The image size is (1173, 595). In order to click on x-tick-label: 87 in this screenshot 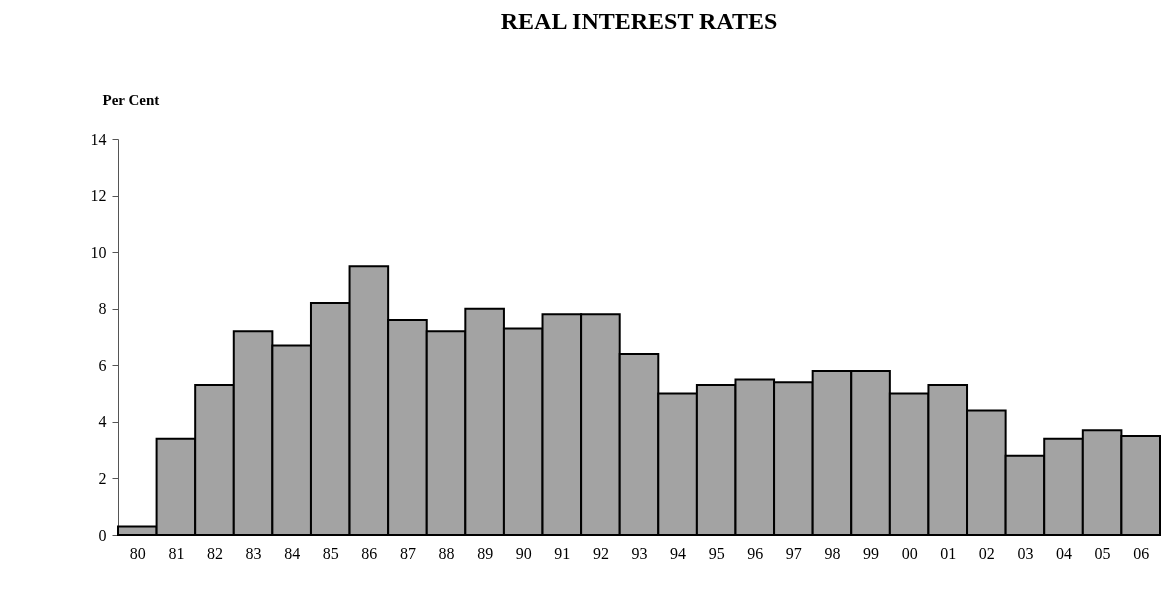, I will do `click(407, 553)`.